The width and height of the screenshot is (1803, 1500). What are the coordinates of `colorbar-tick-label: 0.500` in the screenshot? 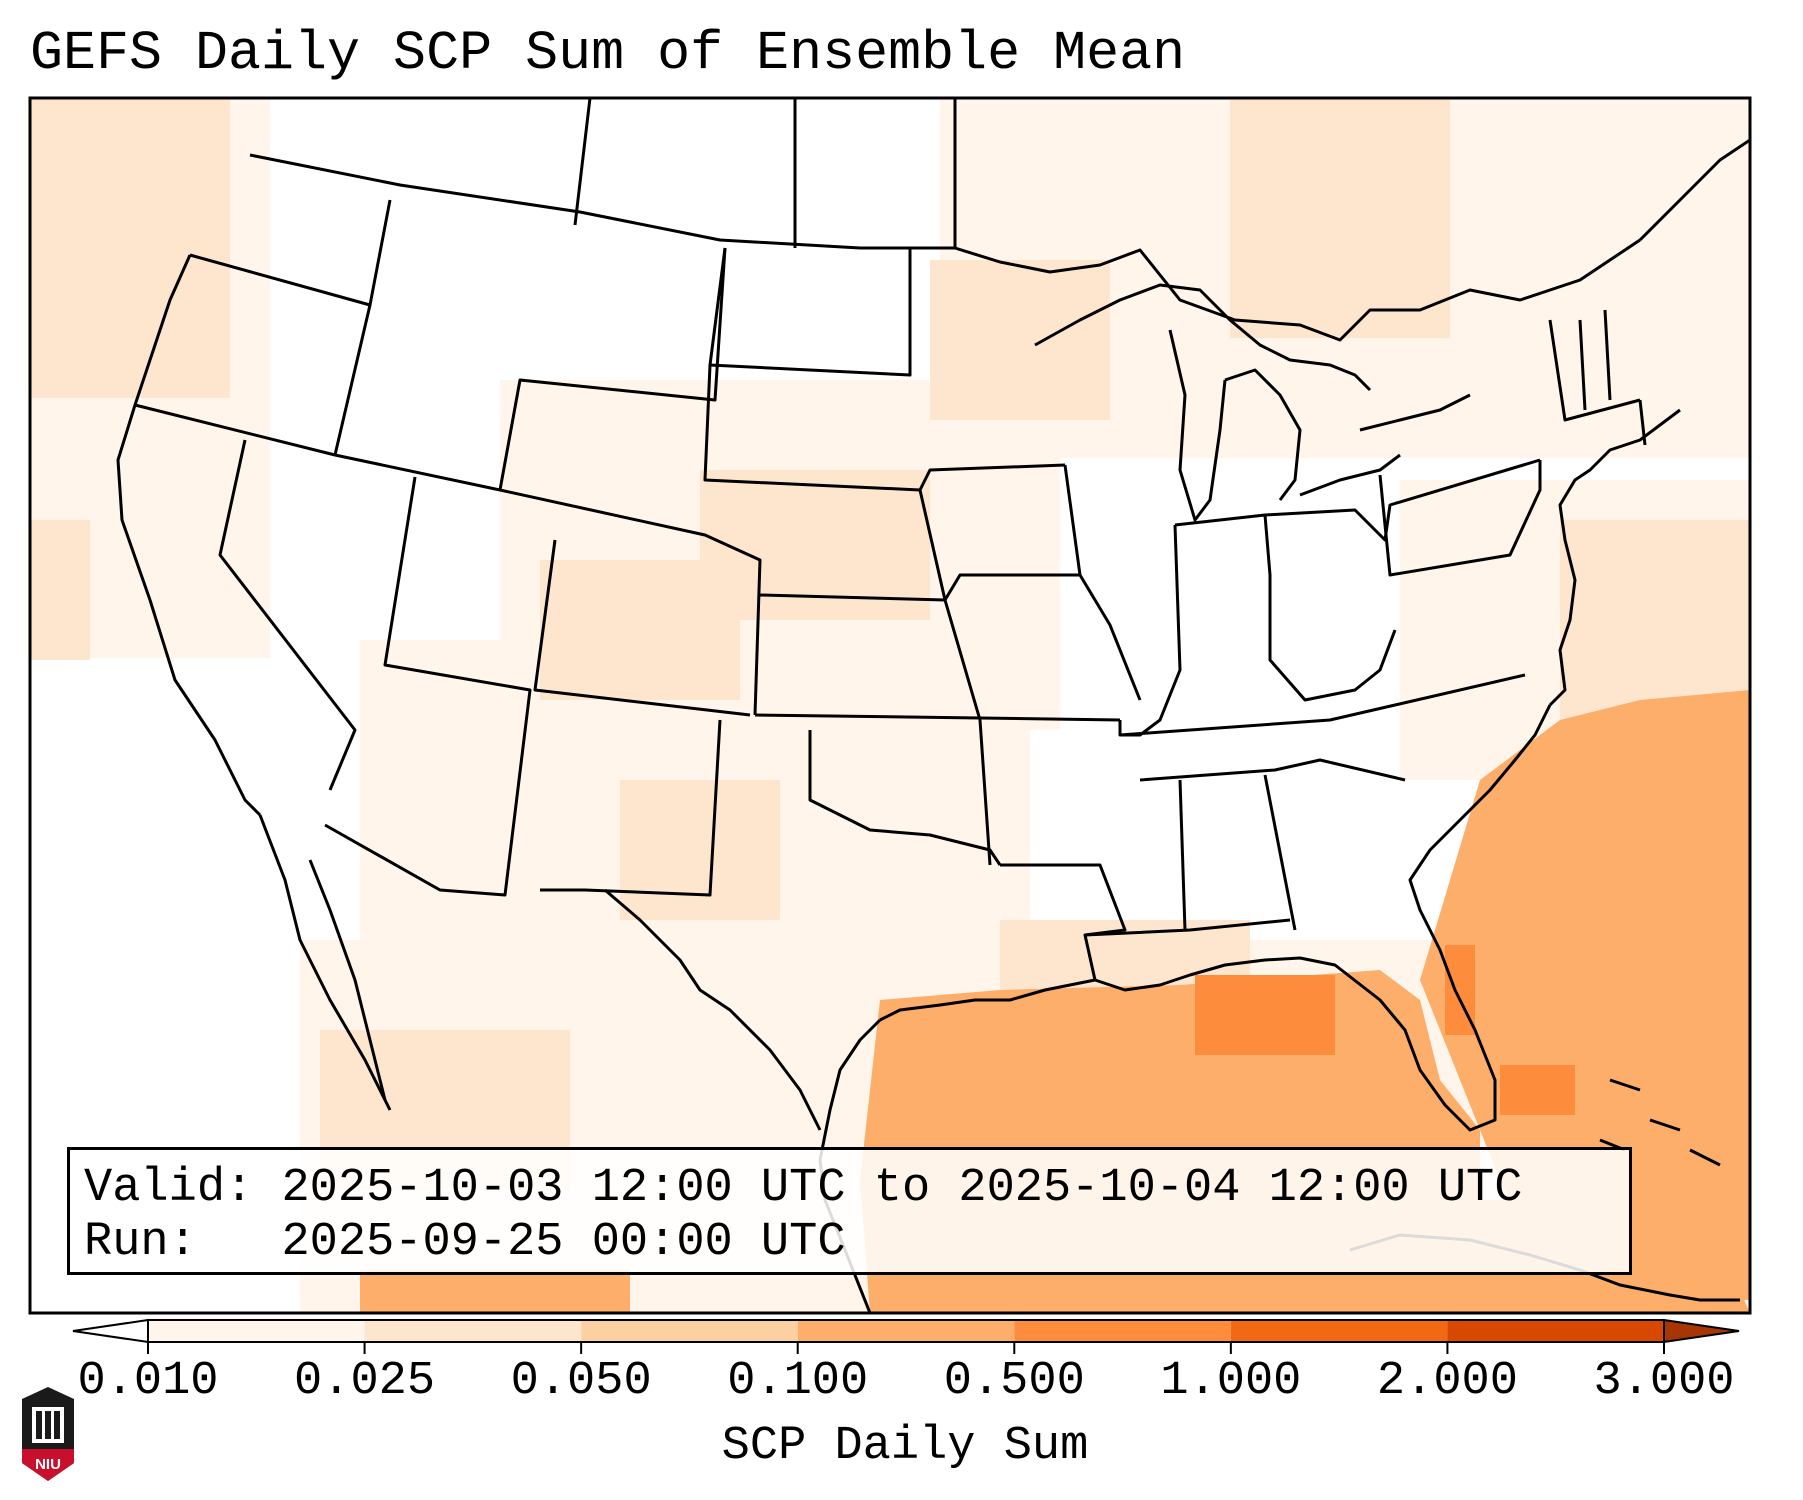 It's located at (1014, 1381).